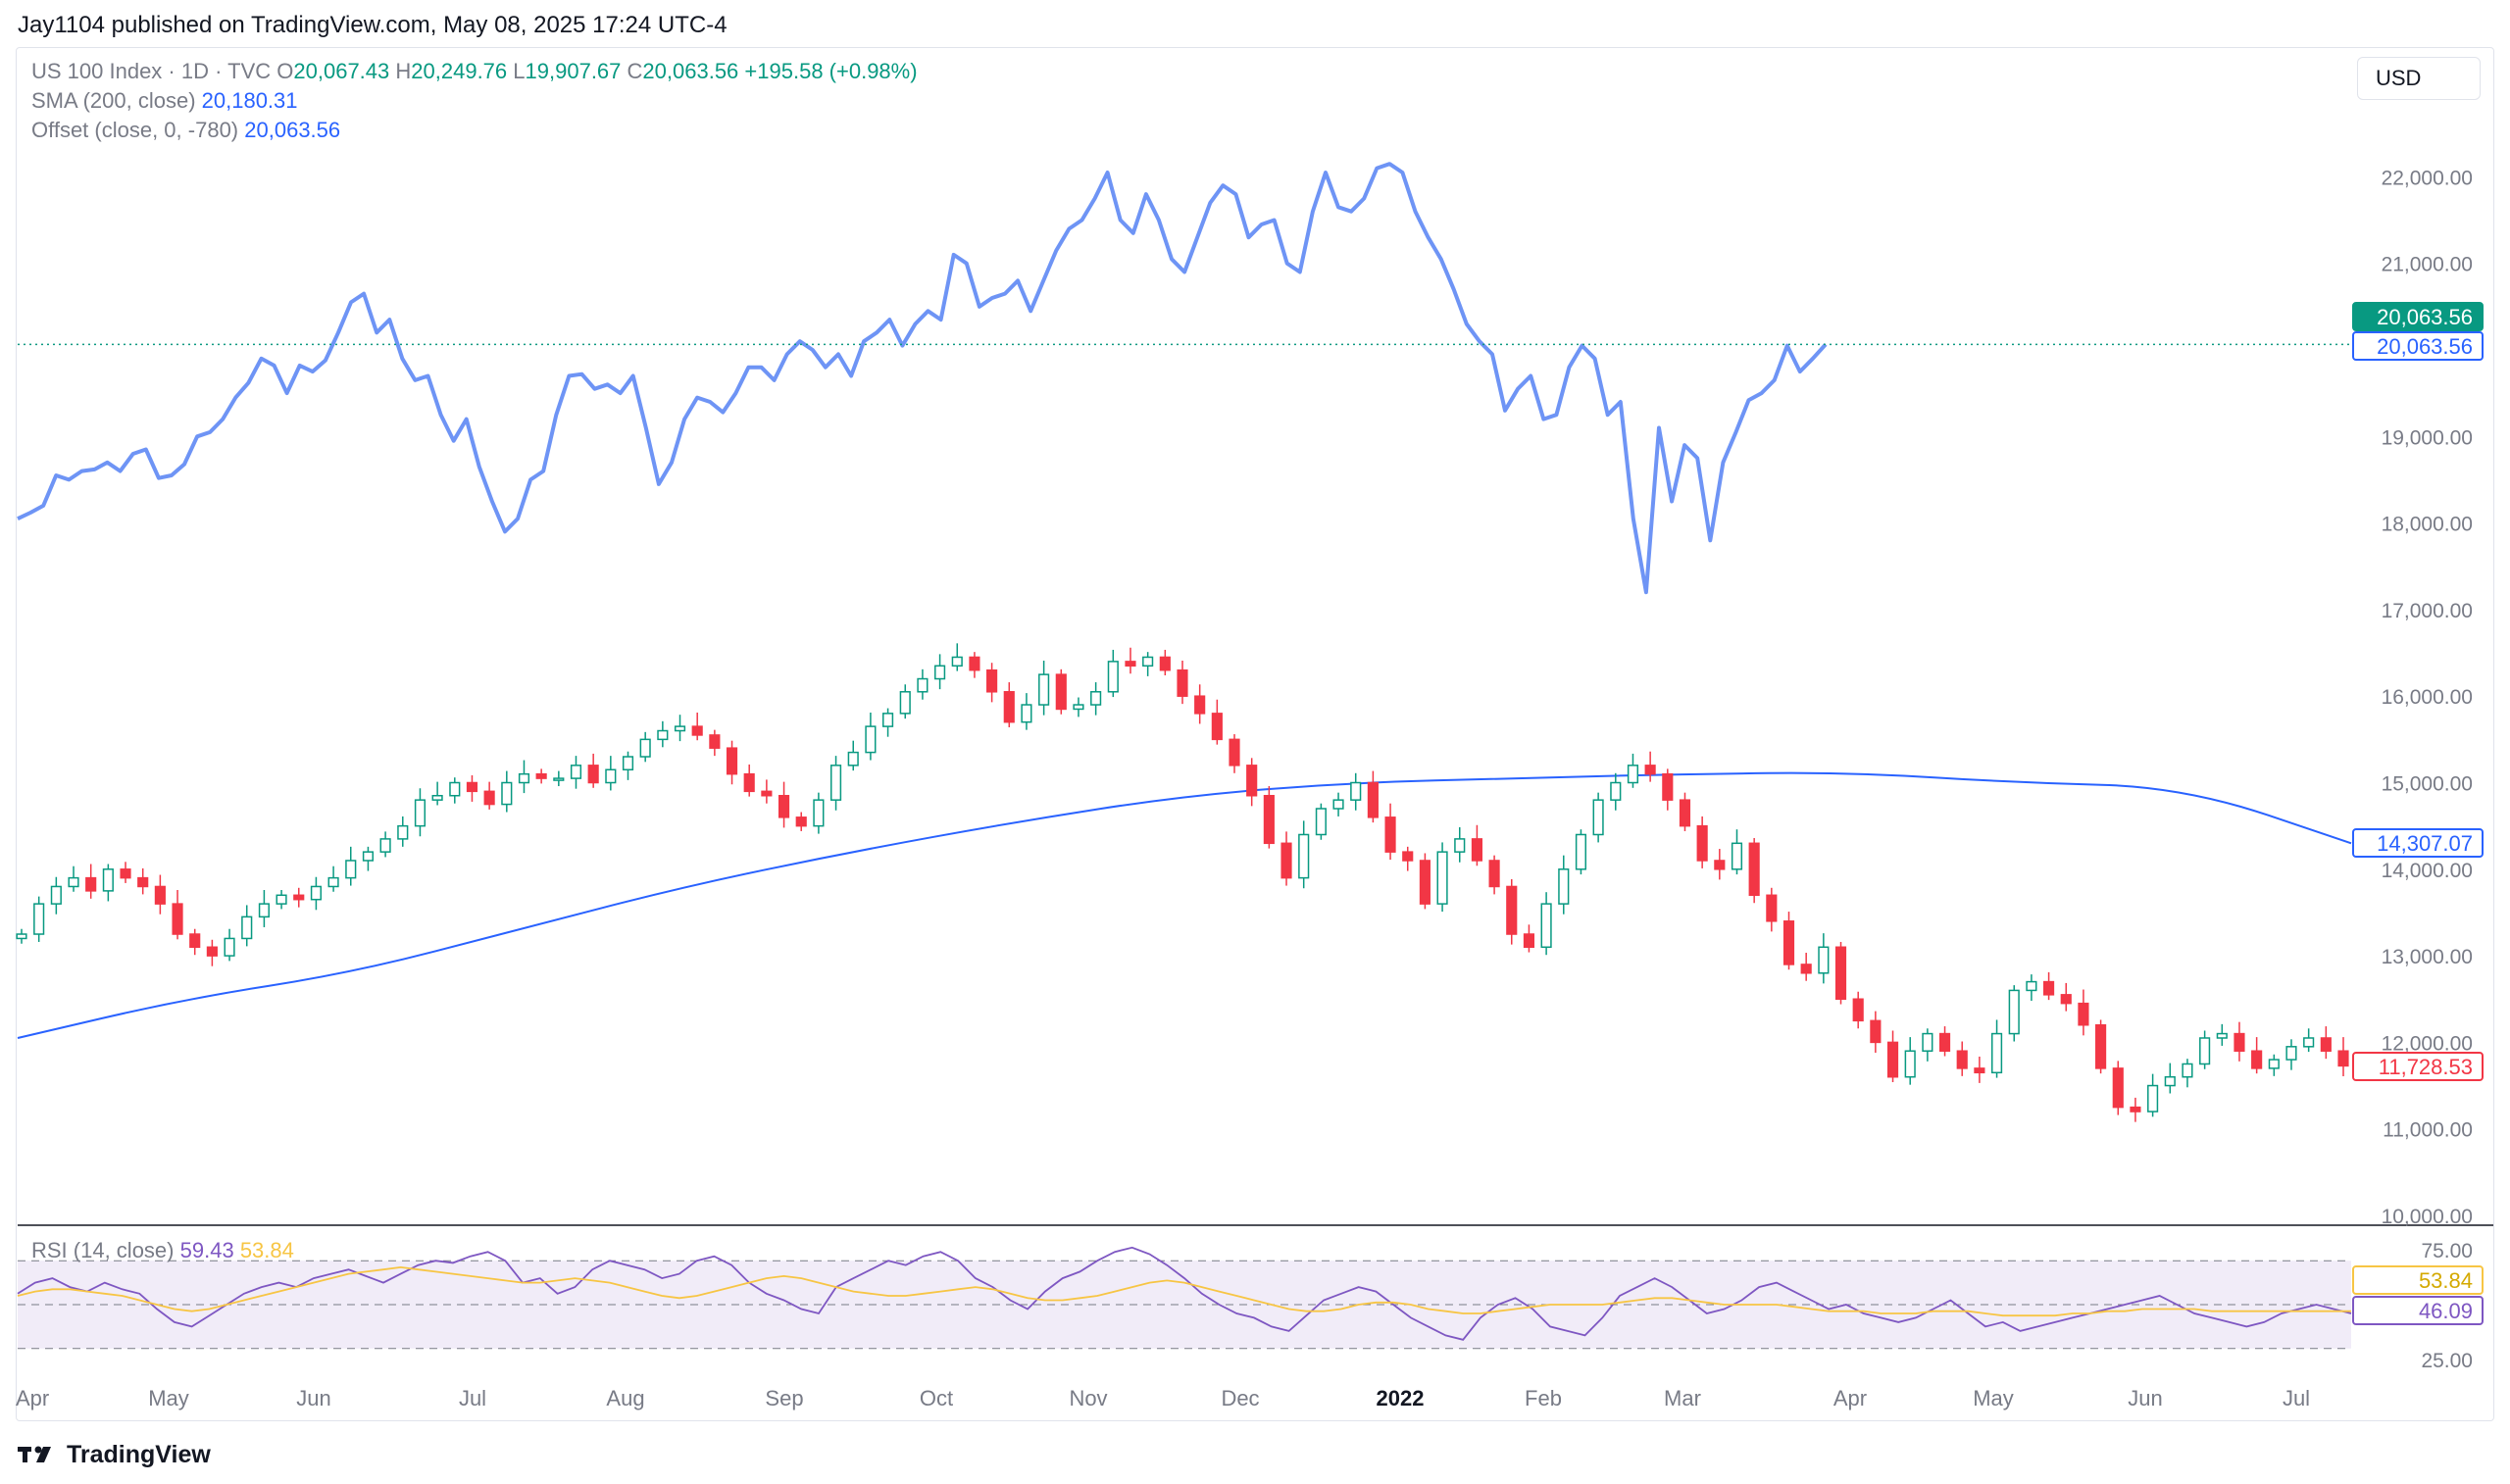 This screenshot has width=2510, height=1484. I want to click on sma-legend: SMA (200, close) 20,180.31, so click(164, 101).